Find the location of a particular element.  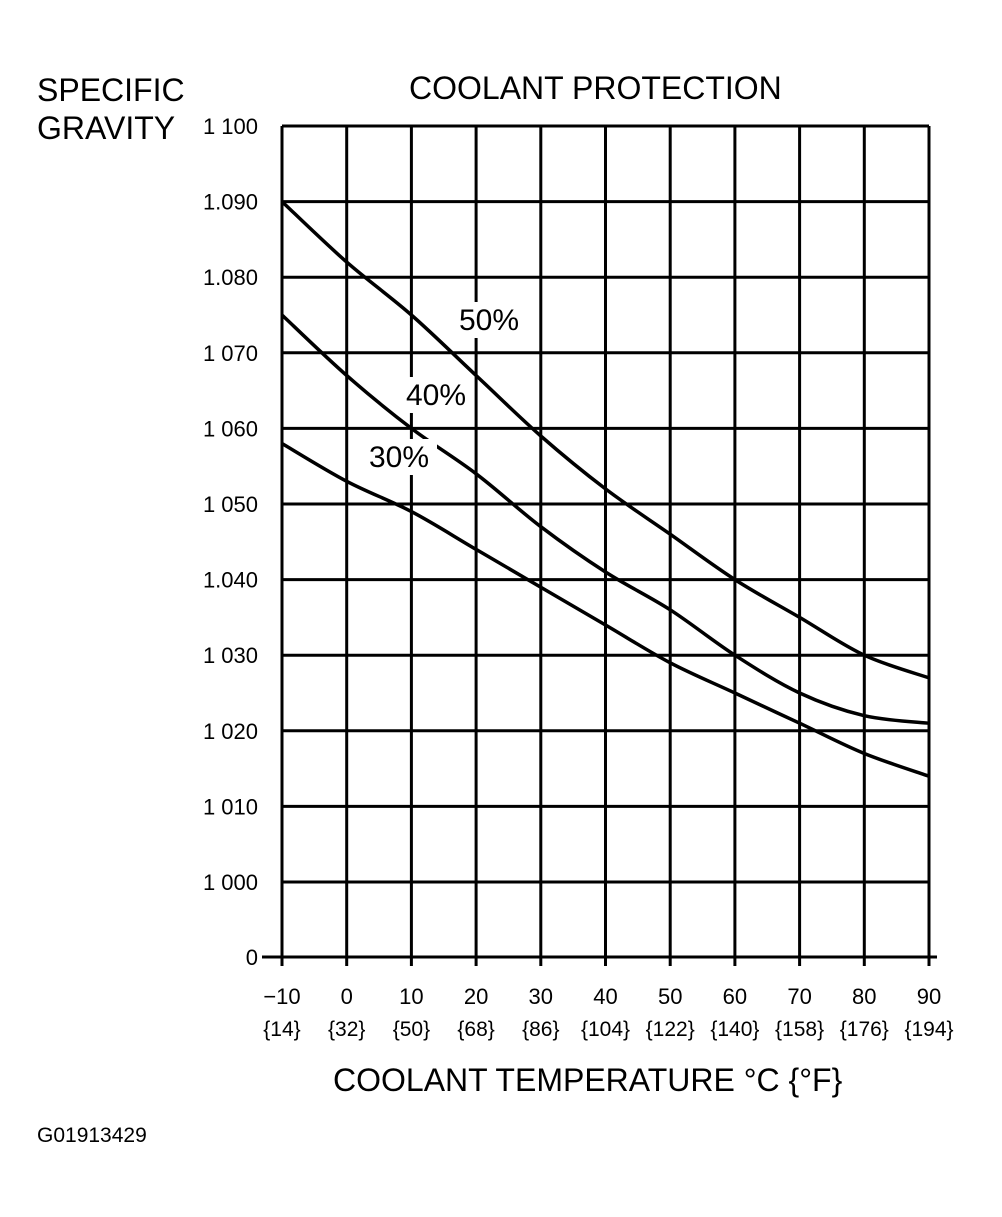

series-labels: 50% 40% 30% is located at coordinates (444, 388).